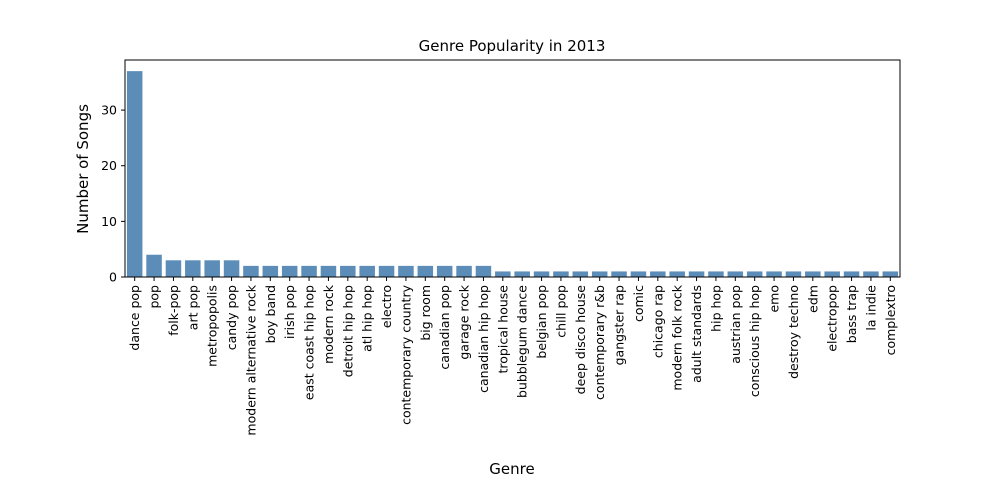 This screenshot has height=500, width=1000. What do you see at coordinates (522, 341) in the screenshot?
I see `x-tick-label: bubblegum dance` at bounding box center [522, 341].